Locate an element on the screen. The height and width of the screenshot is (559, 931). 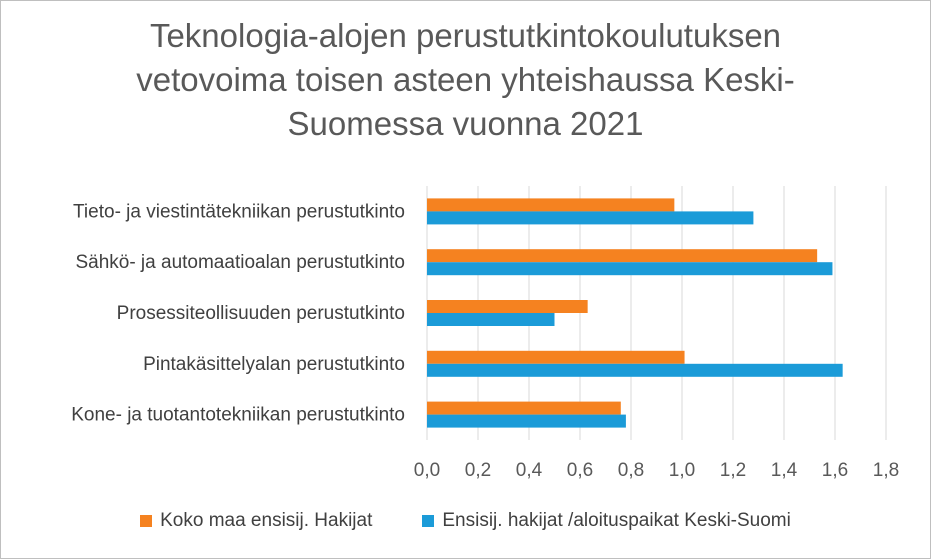
x-tick-label-6: 1,2 is located at coordinates (733, 470).